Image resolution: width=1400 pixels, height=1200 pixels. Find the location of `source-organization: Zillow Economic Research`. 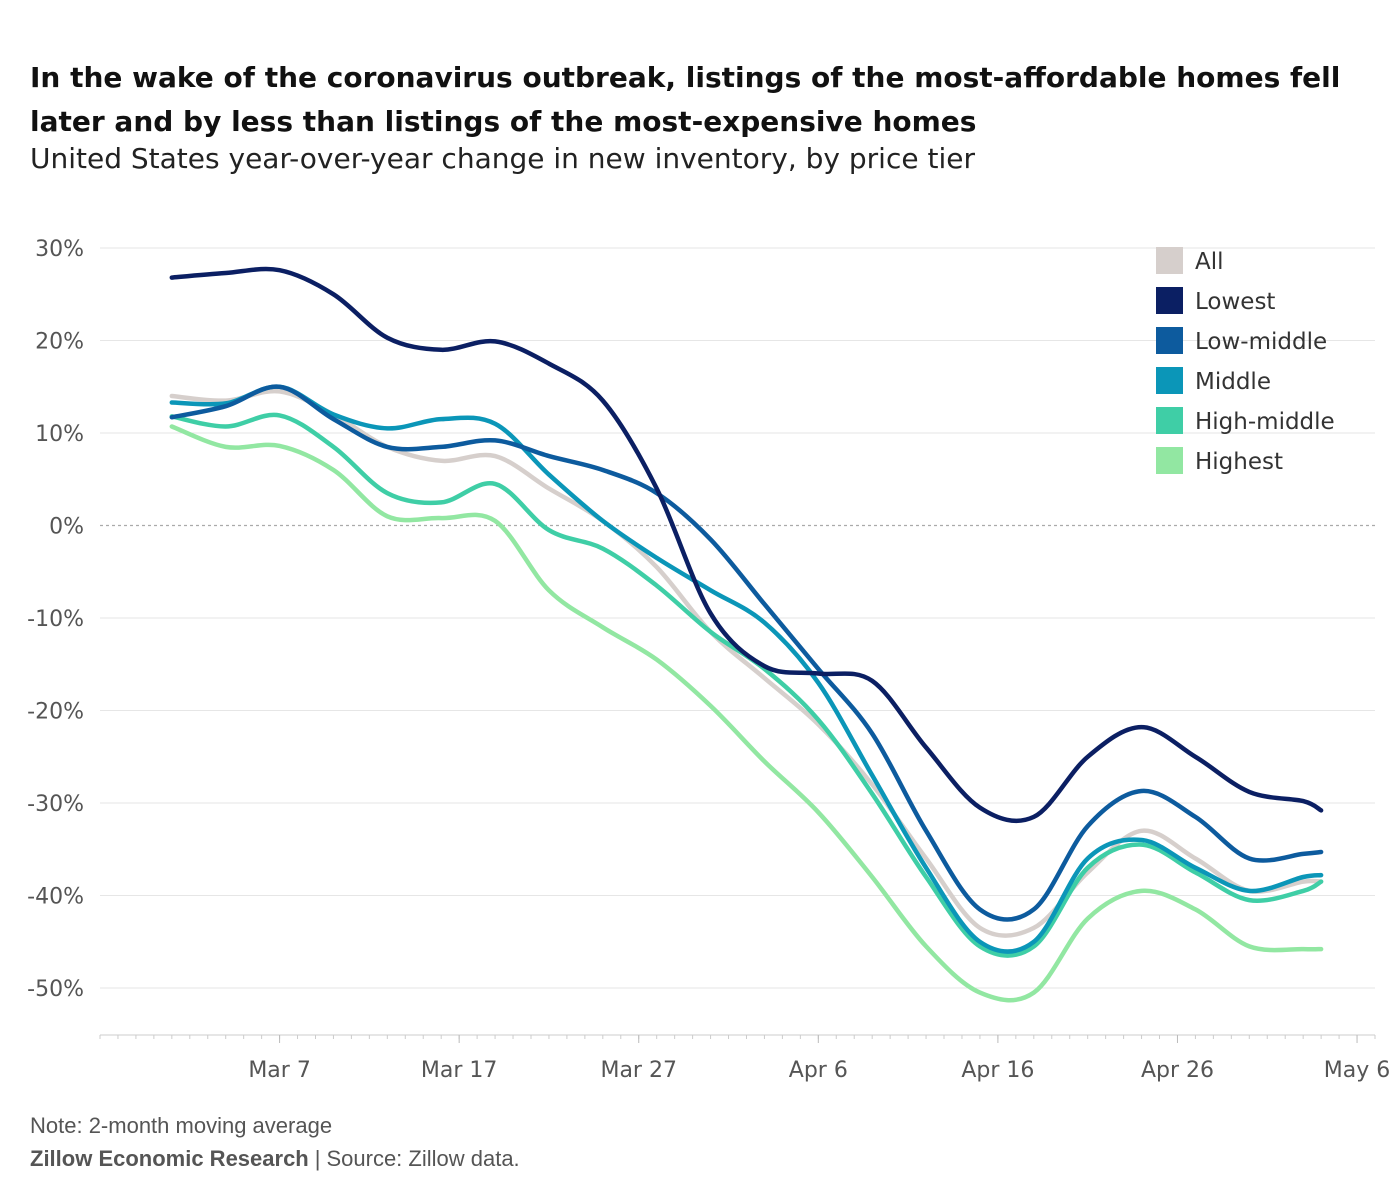

source-organization: Zillow Economic Research is located at coordinates (169, 1158).